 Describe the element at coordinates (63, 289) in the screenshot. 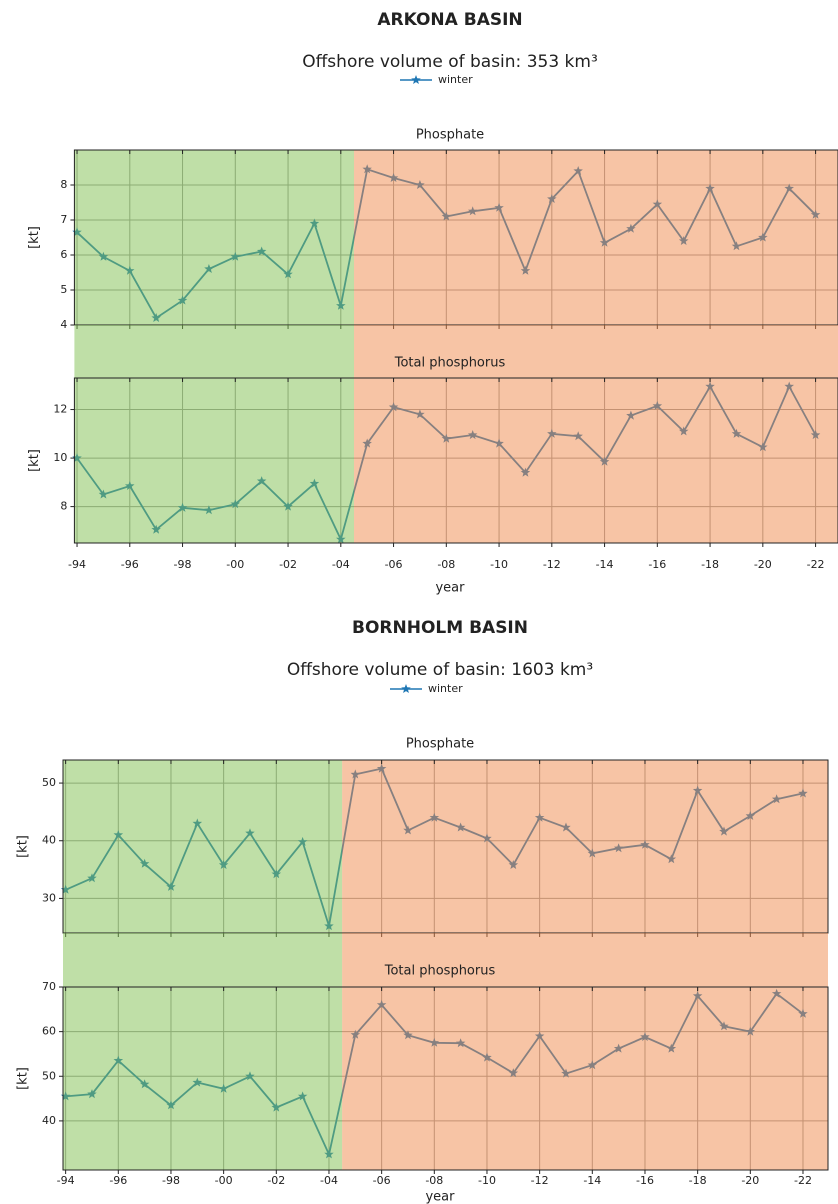

I see `y-tick-label: 5` at that location.